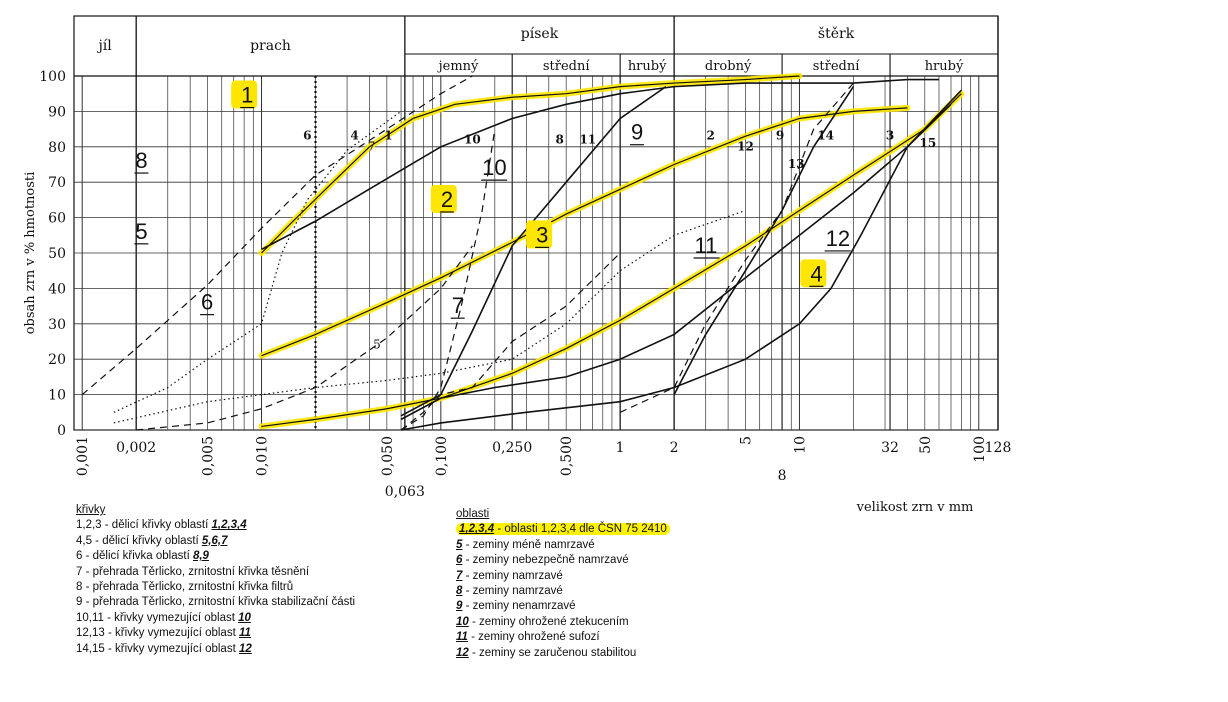 The width and height of the screenshot is (1228, 702). What do you see at coordinates (57, 112) in the screenshot?
I see `y-tick-label: 90` at bounding box center [57, 112].